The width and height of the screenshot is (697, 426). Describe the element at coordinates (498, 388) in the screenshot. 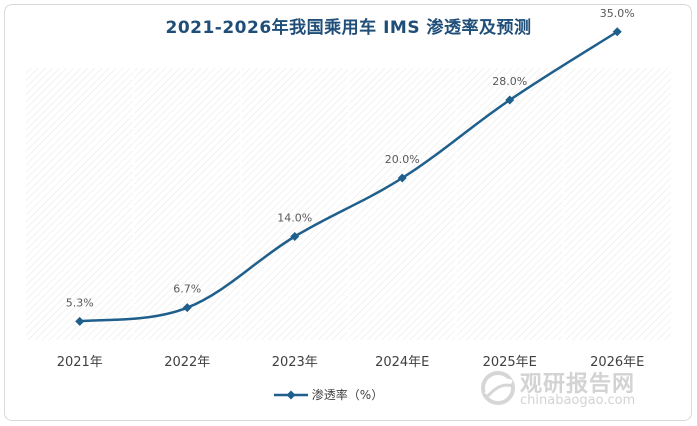

I see `watermark-logo-icon` at that location.